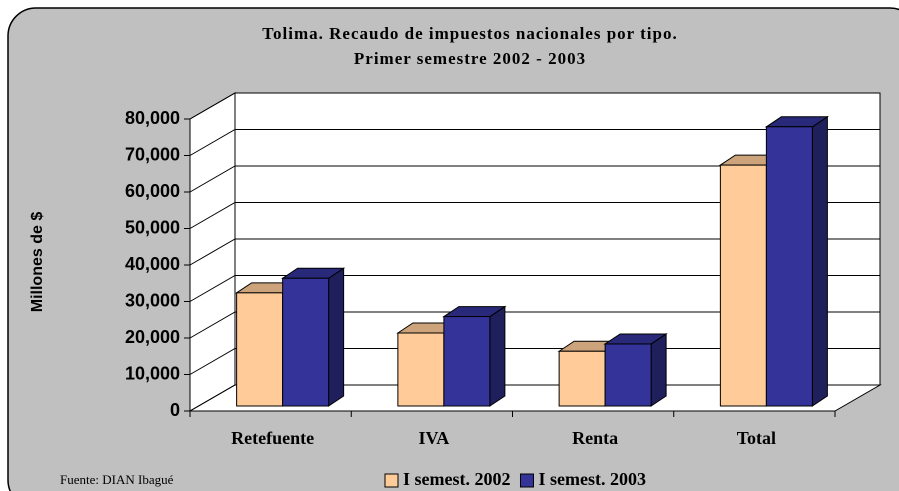  Describe the element at coordinates (272, 438) in the screenshot. I see `x-tick-label: Retefuente` at that location.